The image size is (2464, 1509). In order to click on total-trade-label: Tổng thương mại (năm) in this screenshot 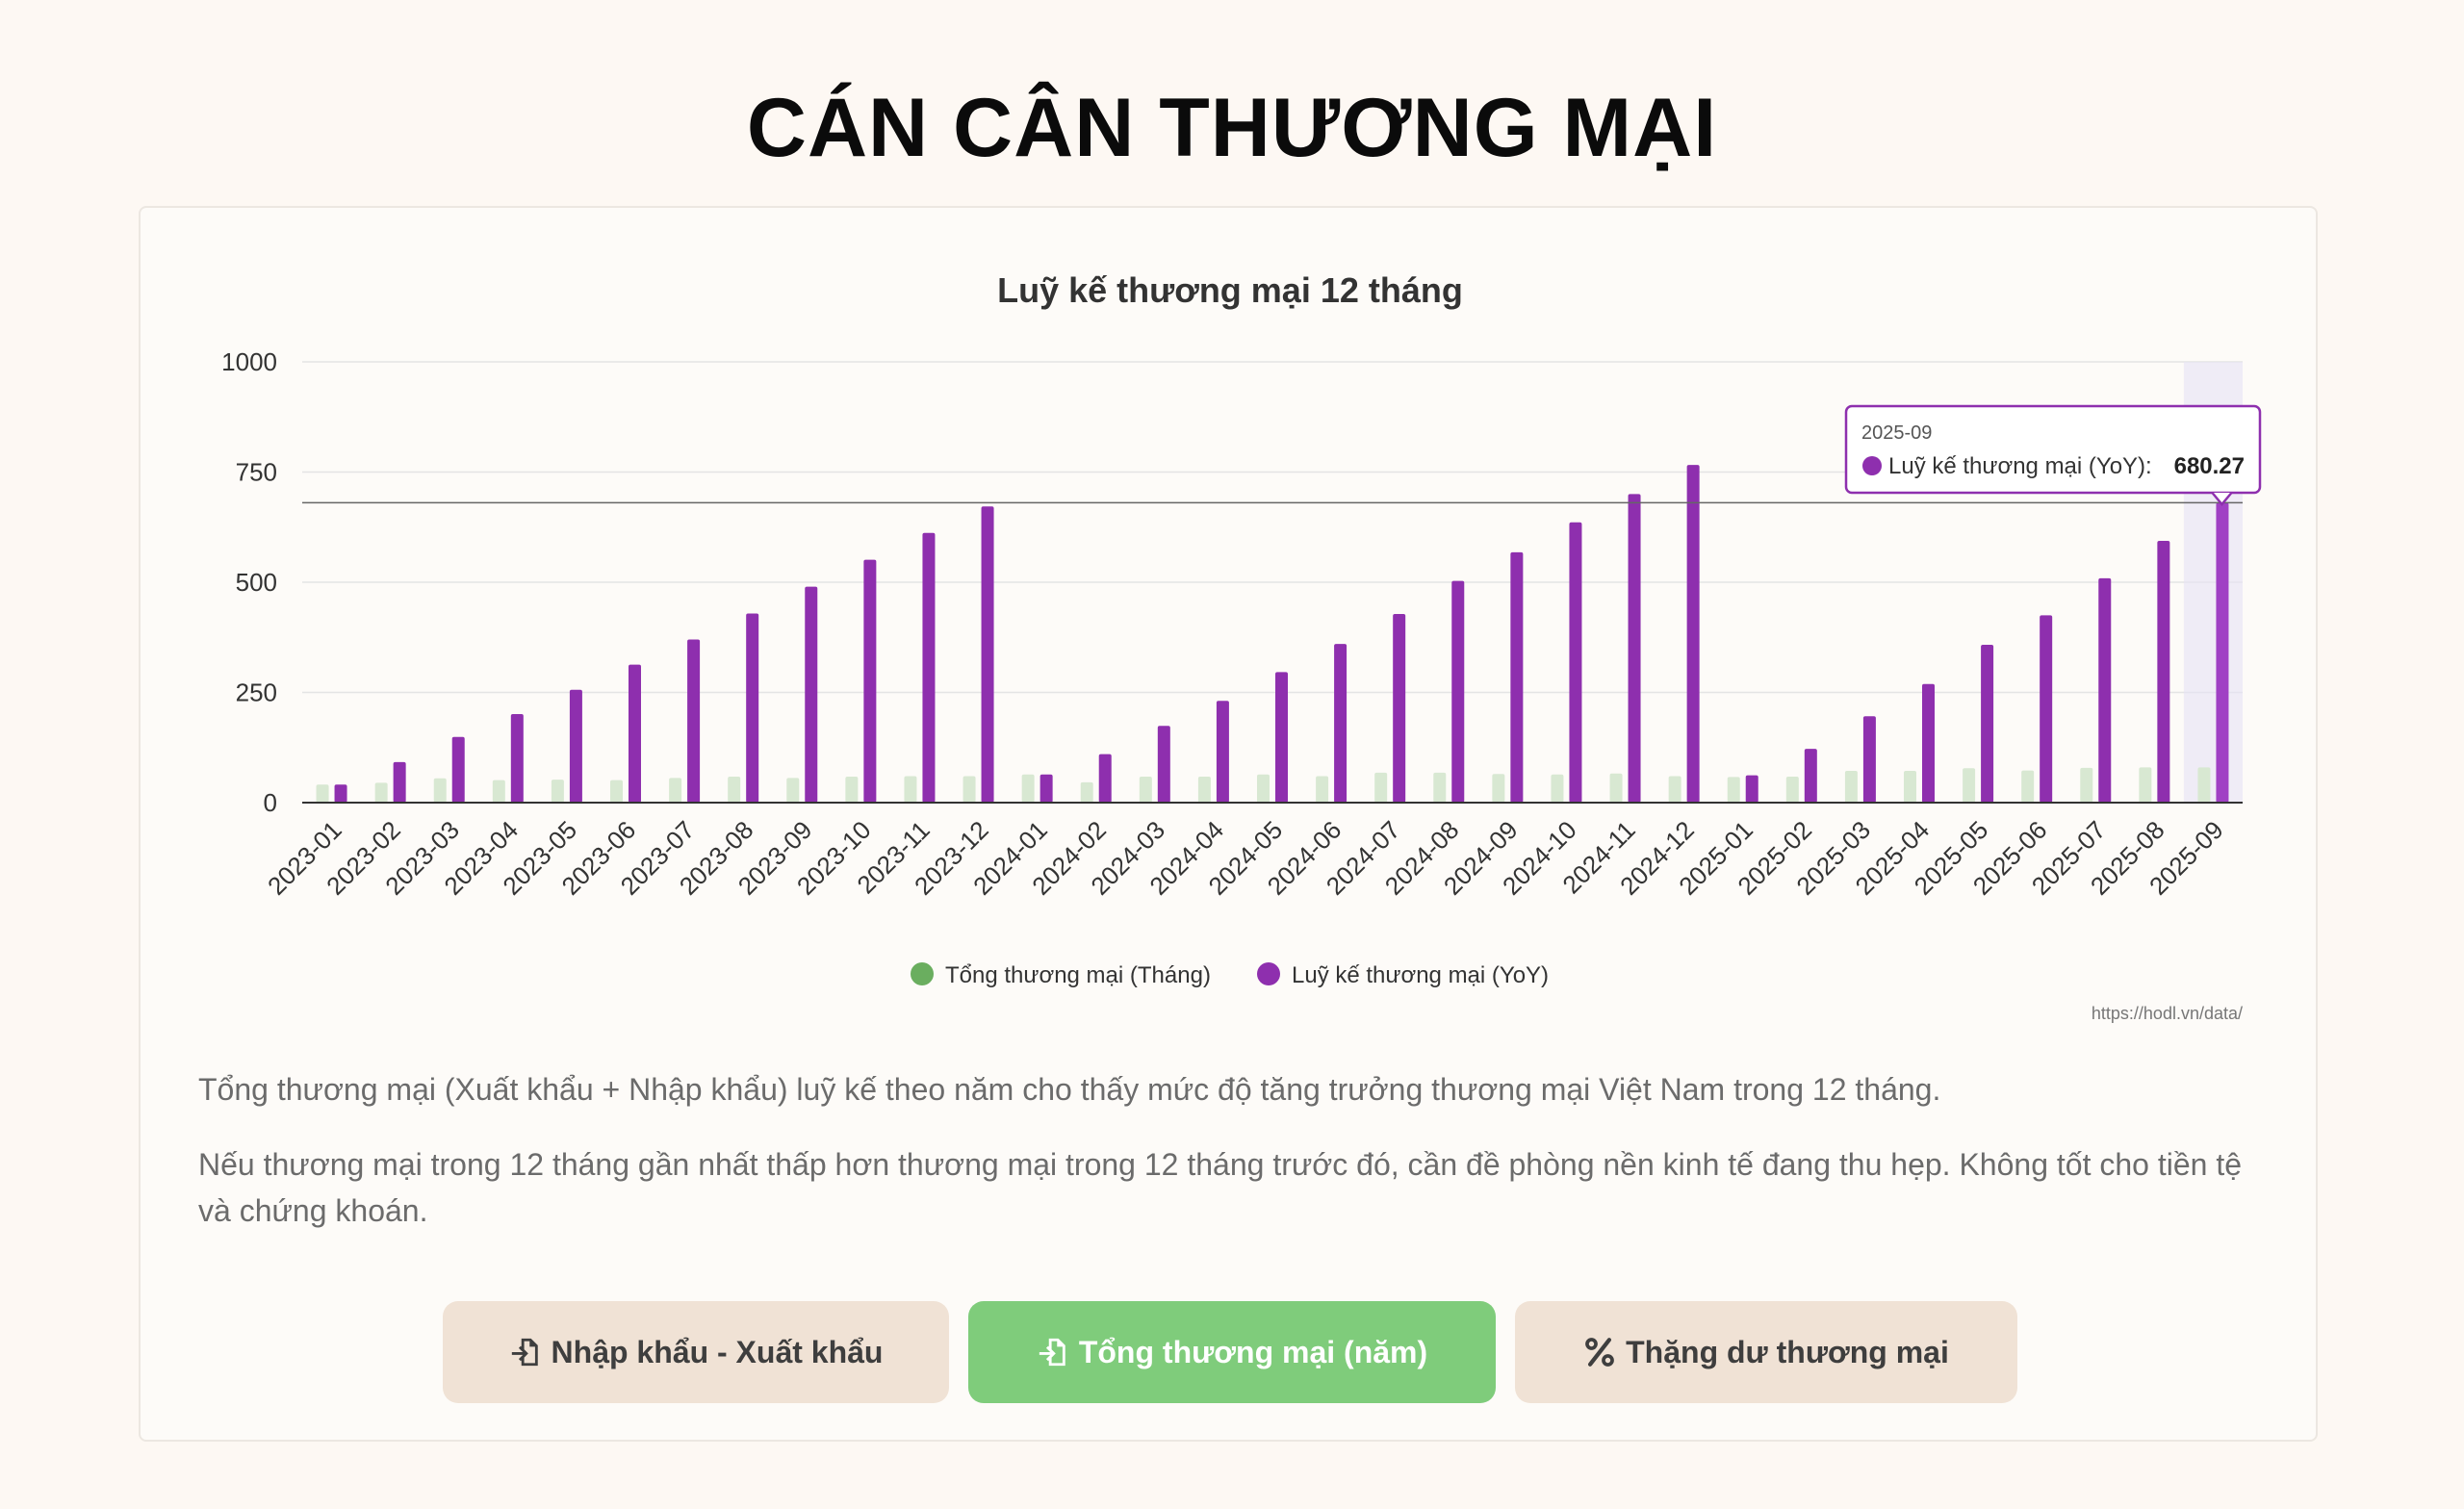, I will do `click(1253, 1351)`.